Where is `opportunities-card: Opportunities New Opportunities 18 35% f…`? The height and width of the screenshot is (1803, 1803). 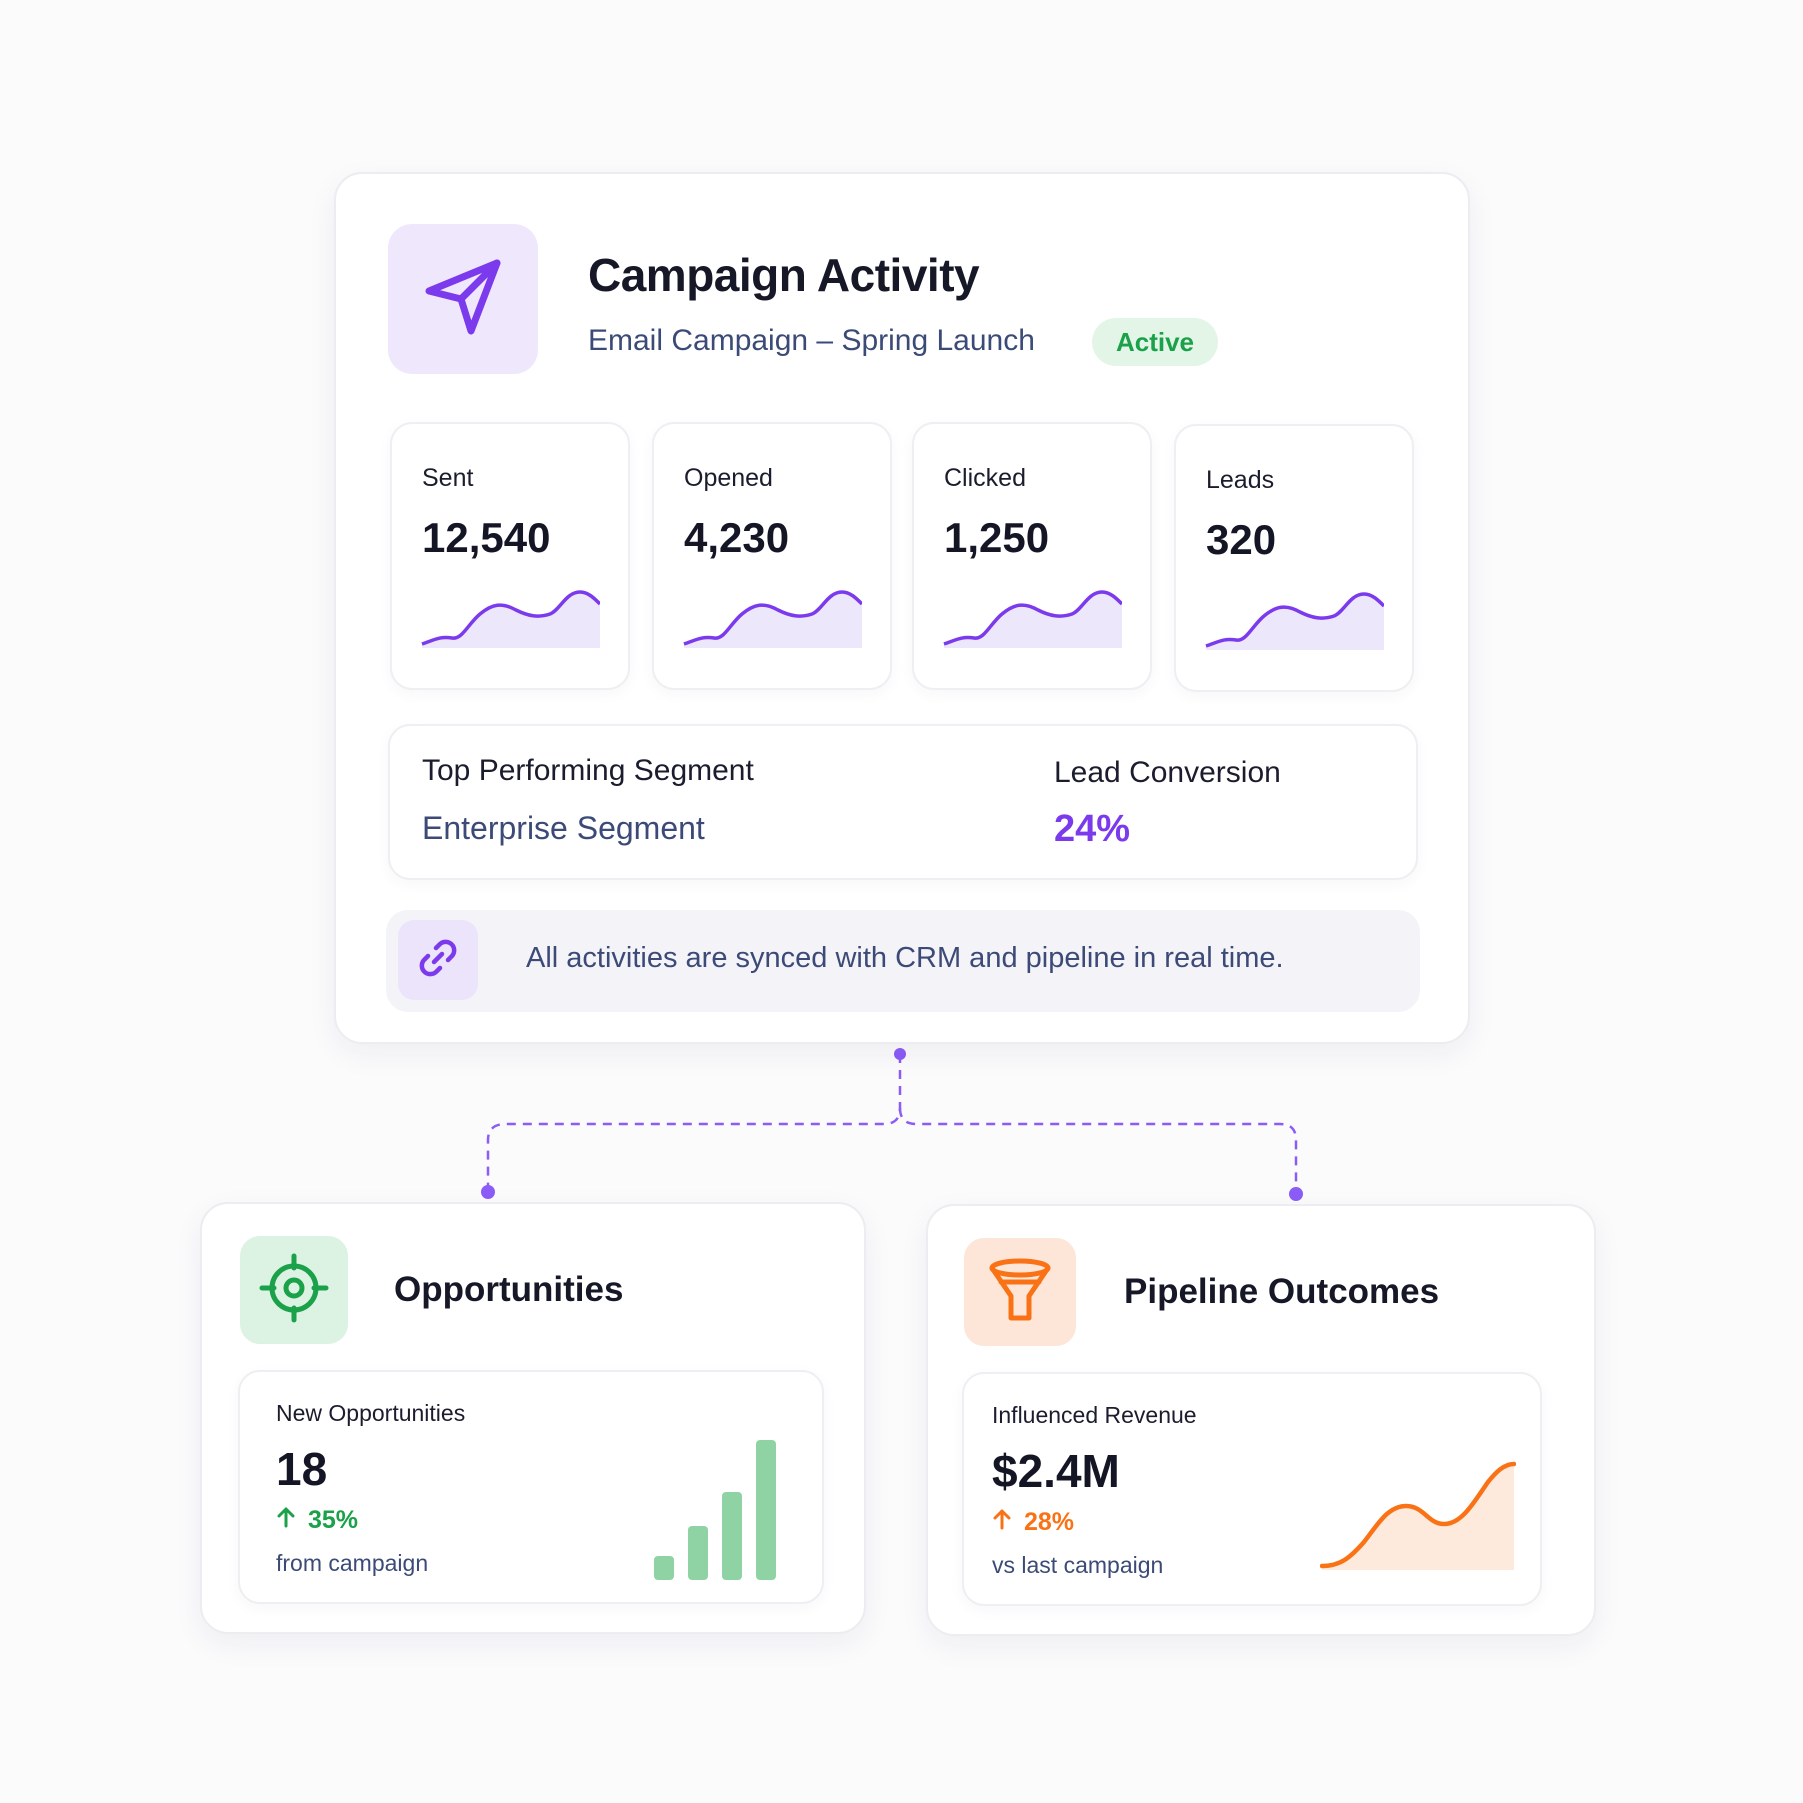
opportunities-card: Opportunities New Opportunities 18 35% f… is located at coordinates (533, 1418).